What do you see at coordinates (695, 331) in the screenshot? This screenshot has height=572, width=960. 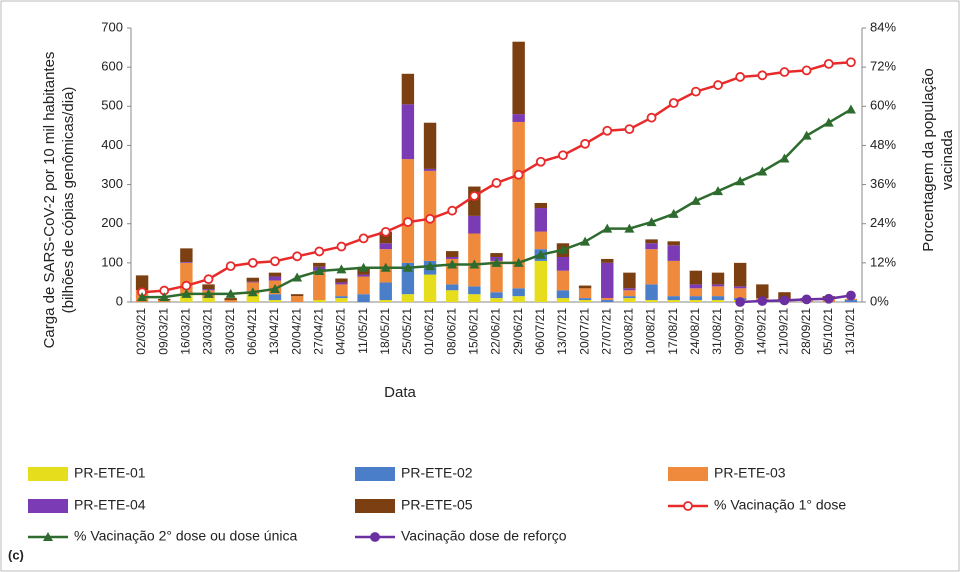 I see `x-tick-label: 24/08/21` at bounding box center [695, 331].